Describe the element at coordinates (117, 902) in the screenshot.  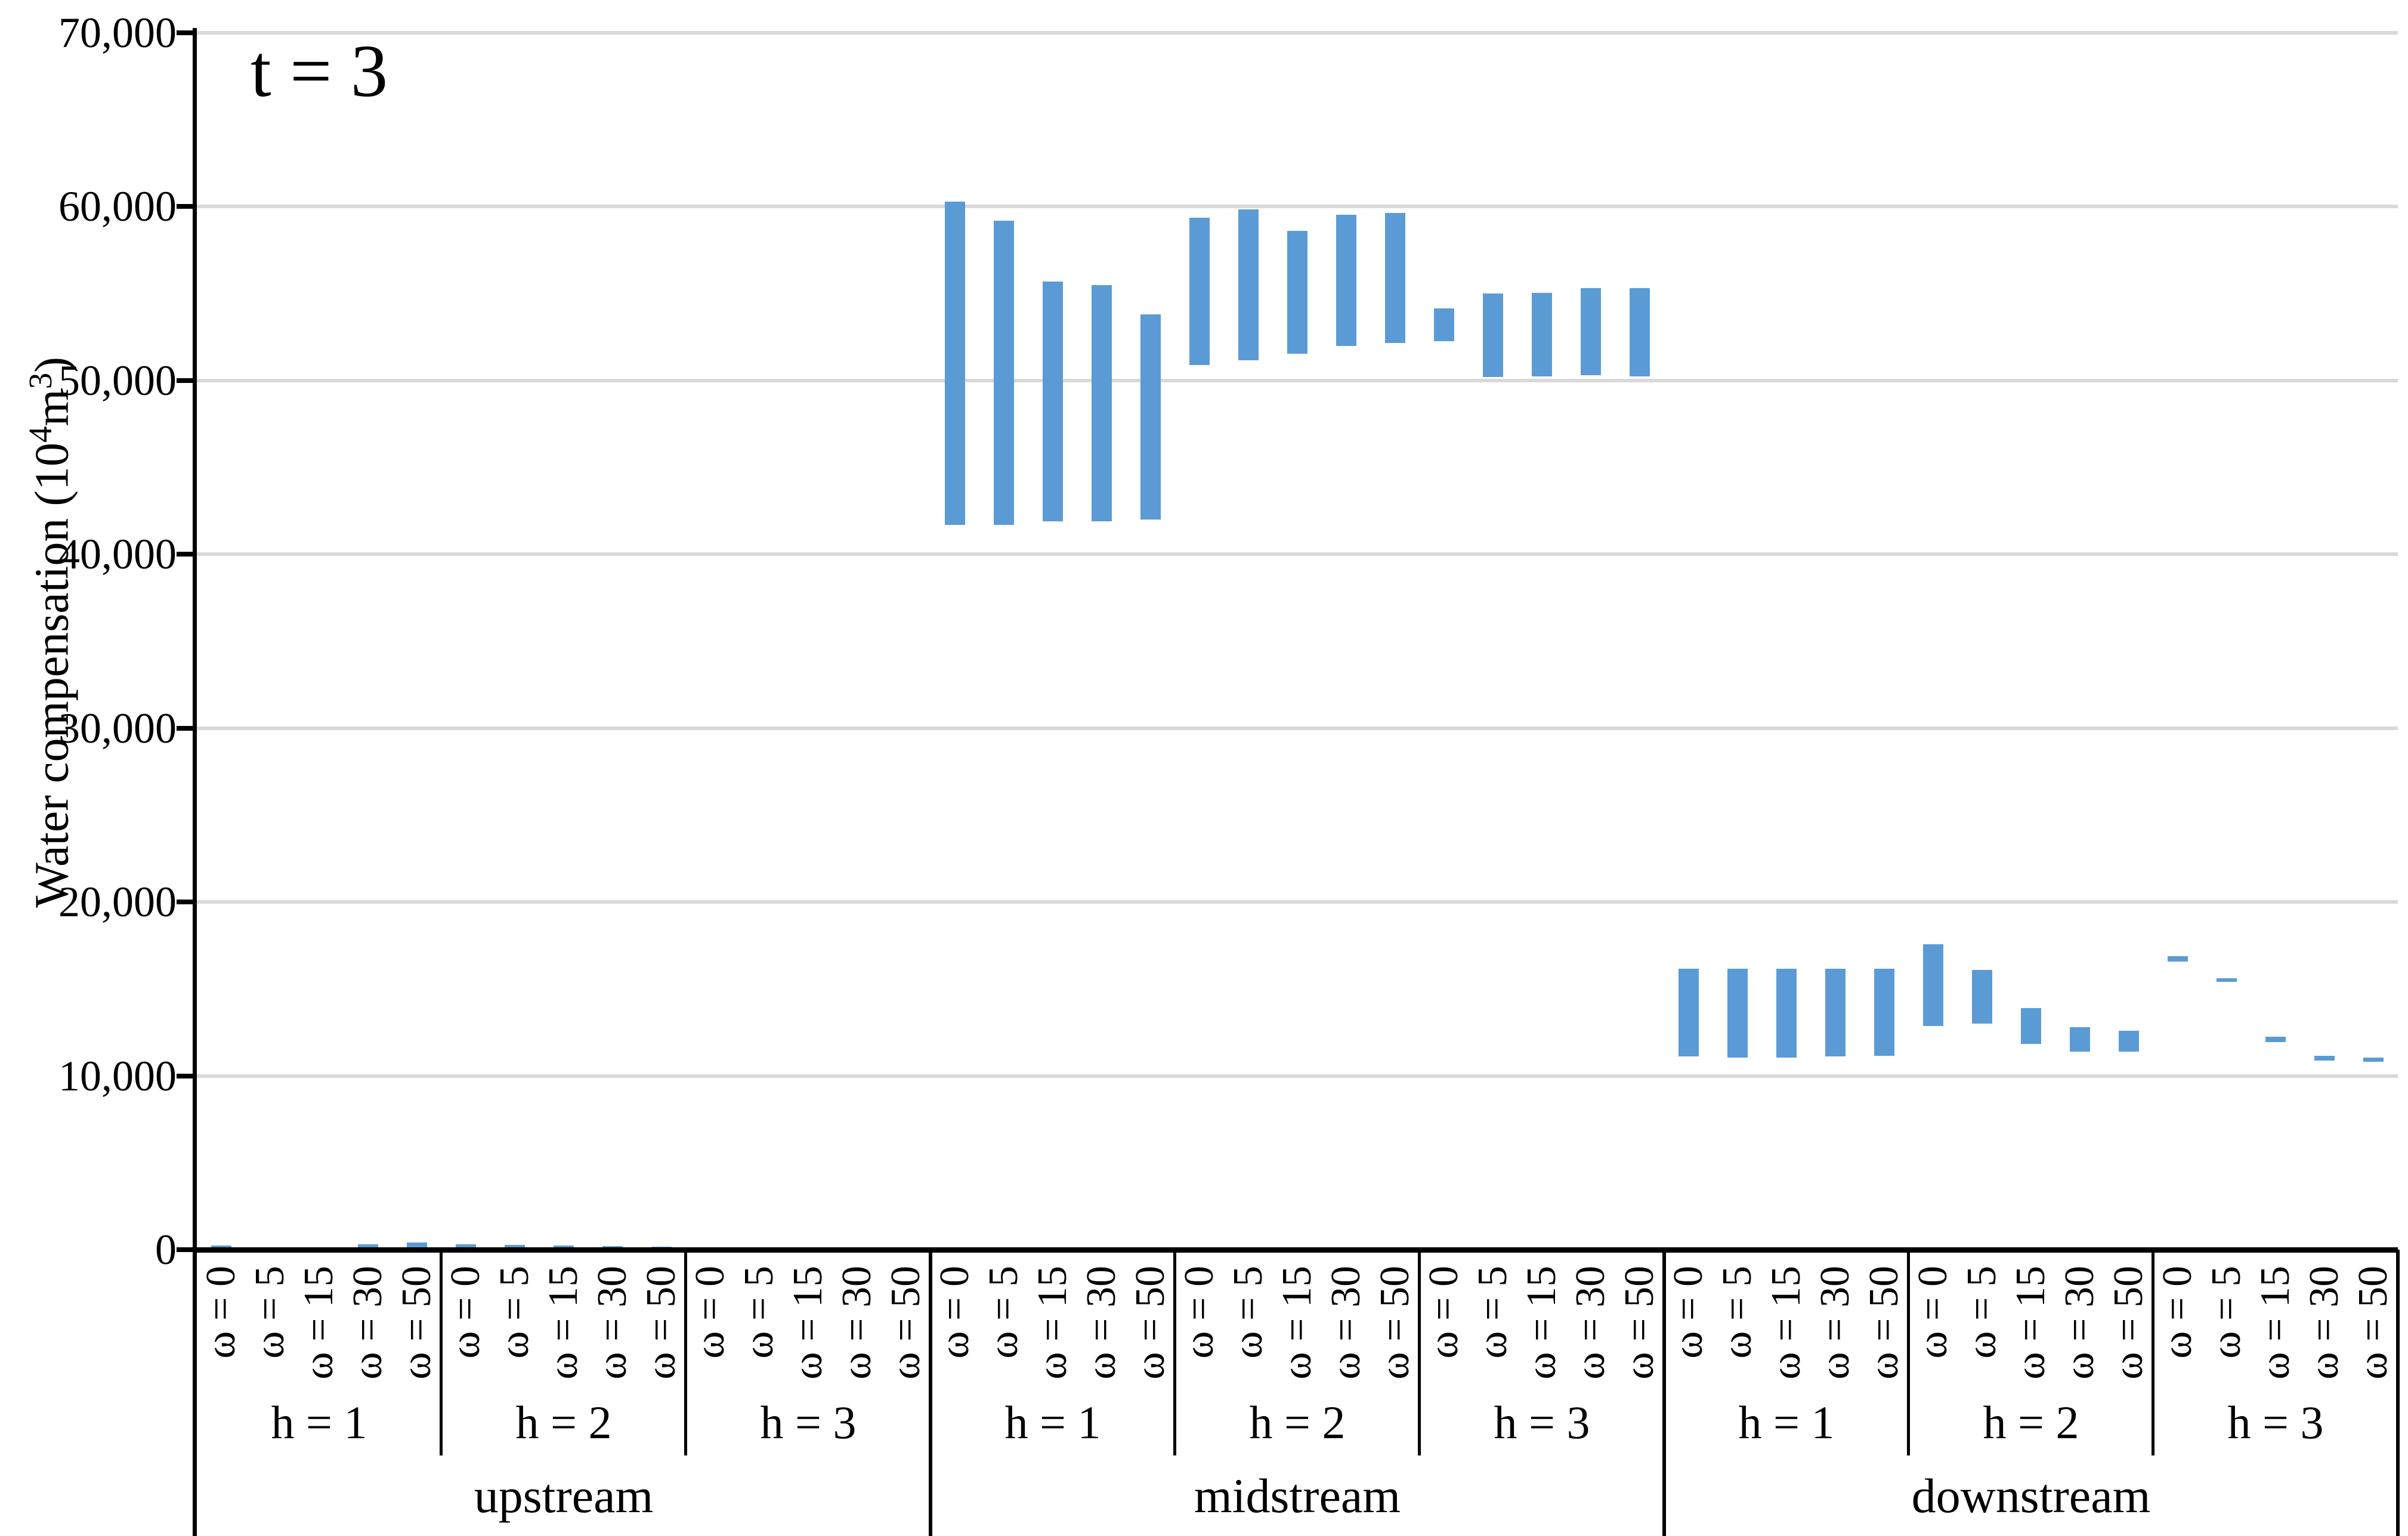
I see `y-axis-tick-label: 20,000` at that location.